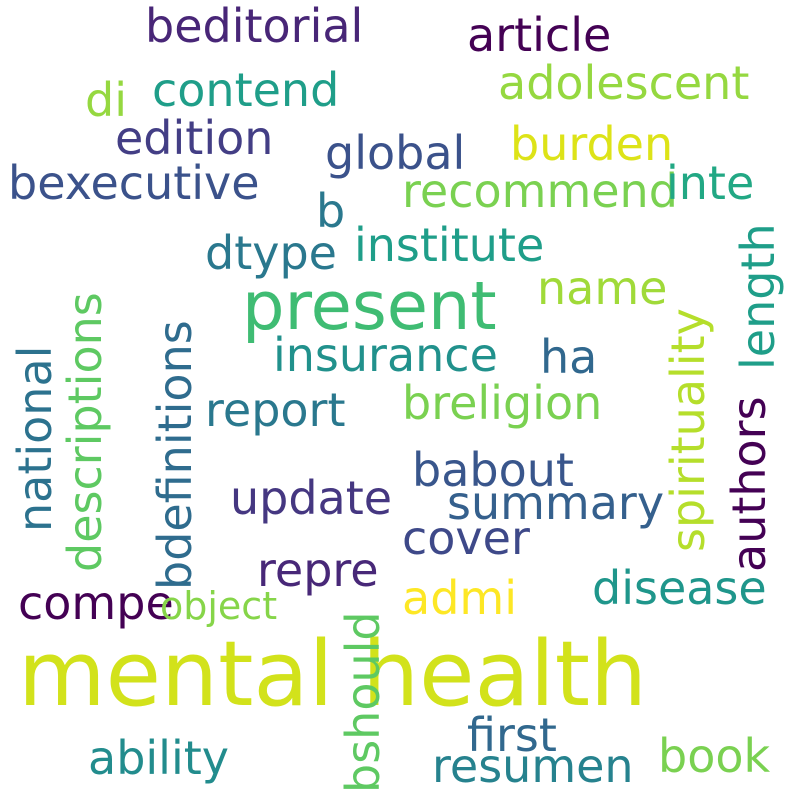  I want to click on word-breligion: breligion, so click(502, 403).